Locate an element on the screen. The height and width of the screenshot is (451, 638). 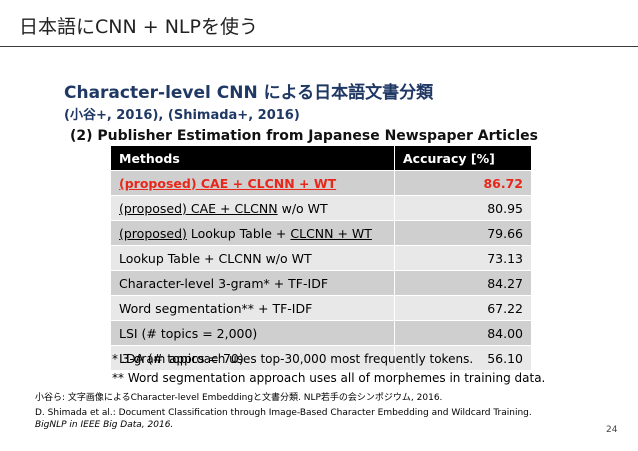
method-name: (proposed) CAE + CLCNN + WT is located at coordinates (228, 183).